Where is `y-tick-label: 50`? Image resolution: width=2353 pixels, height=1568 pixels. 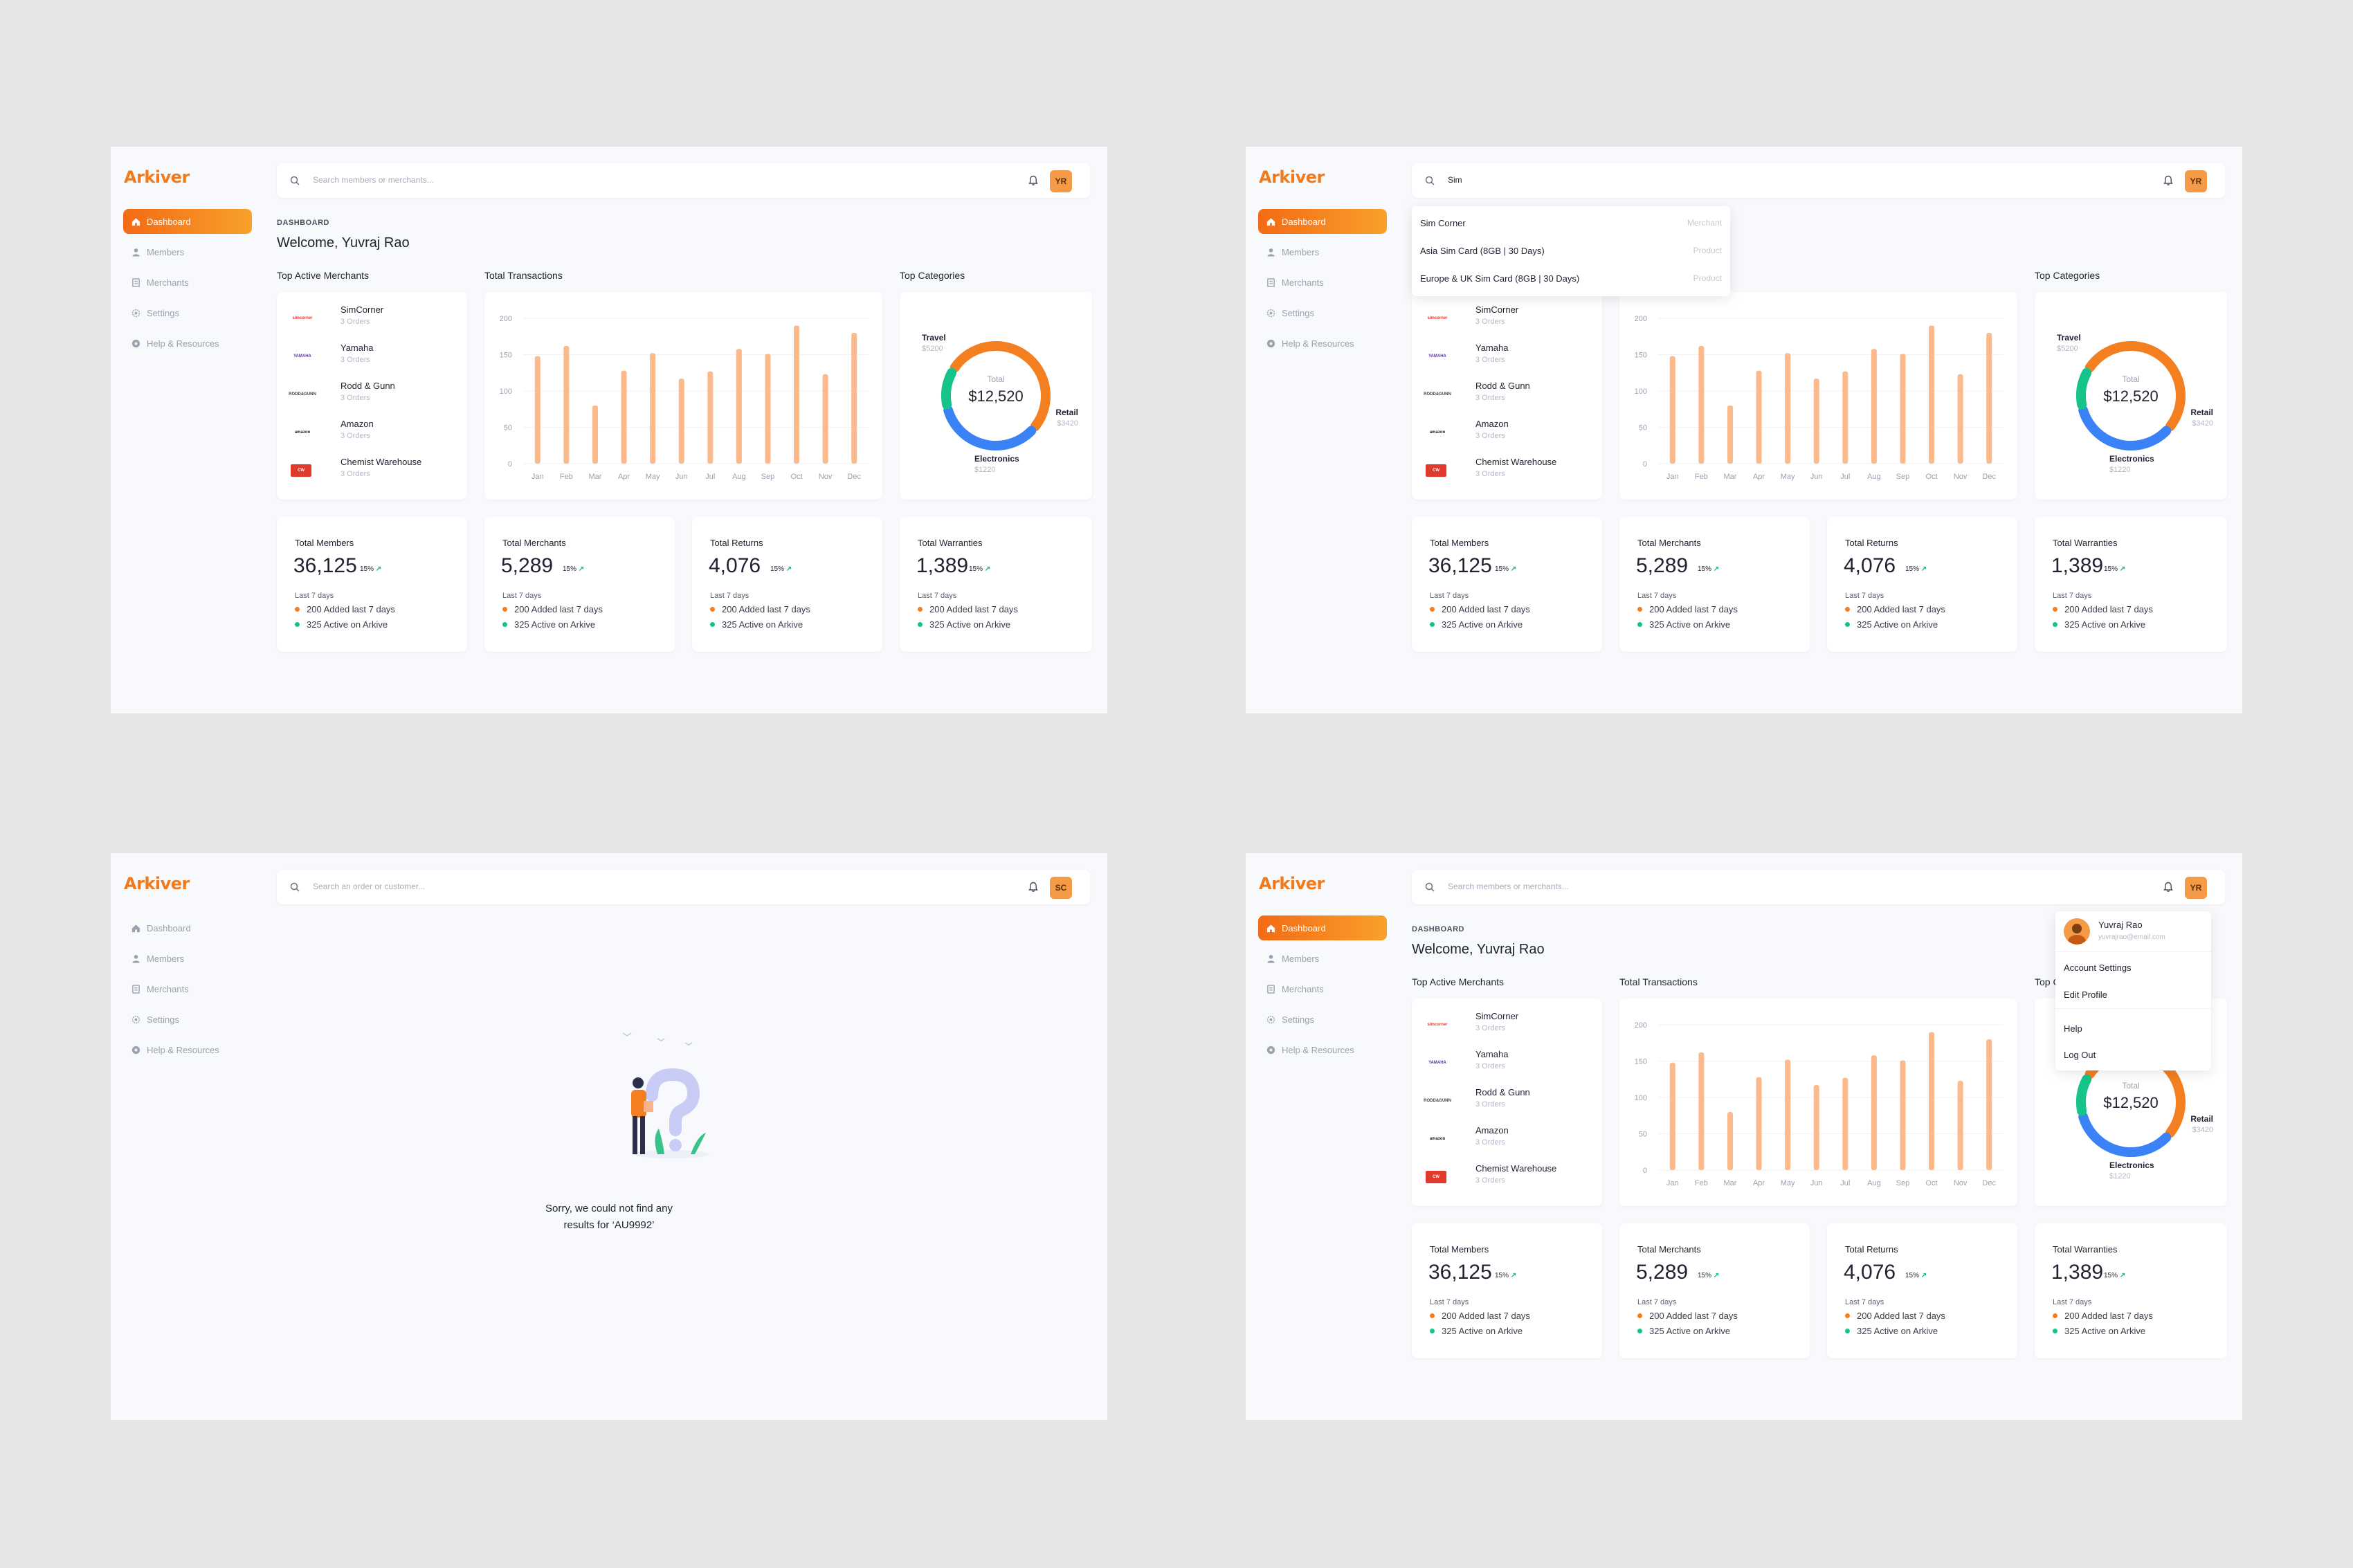
y-tick-label: 50 is located at coordinates (1643, 428).